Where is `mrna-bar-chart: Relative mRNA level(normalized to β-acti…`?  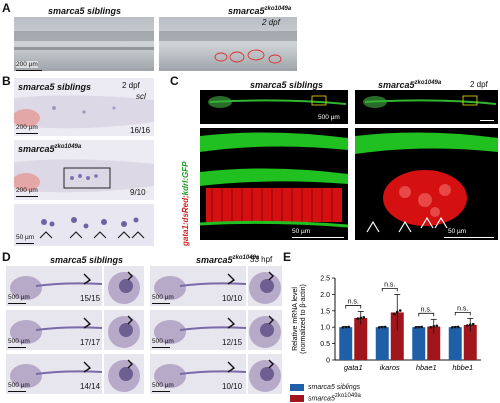 mrna-bar-chart: Relative mRNA level(normalized to β-acti… is located at coordinates (385, 321).